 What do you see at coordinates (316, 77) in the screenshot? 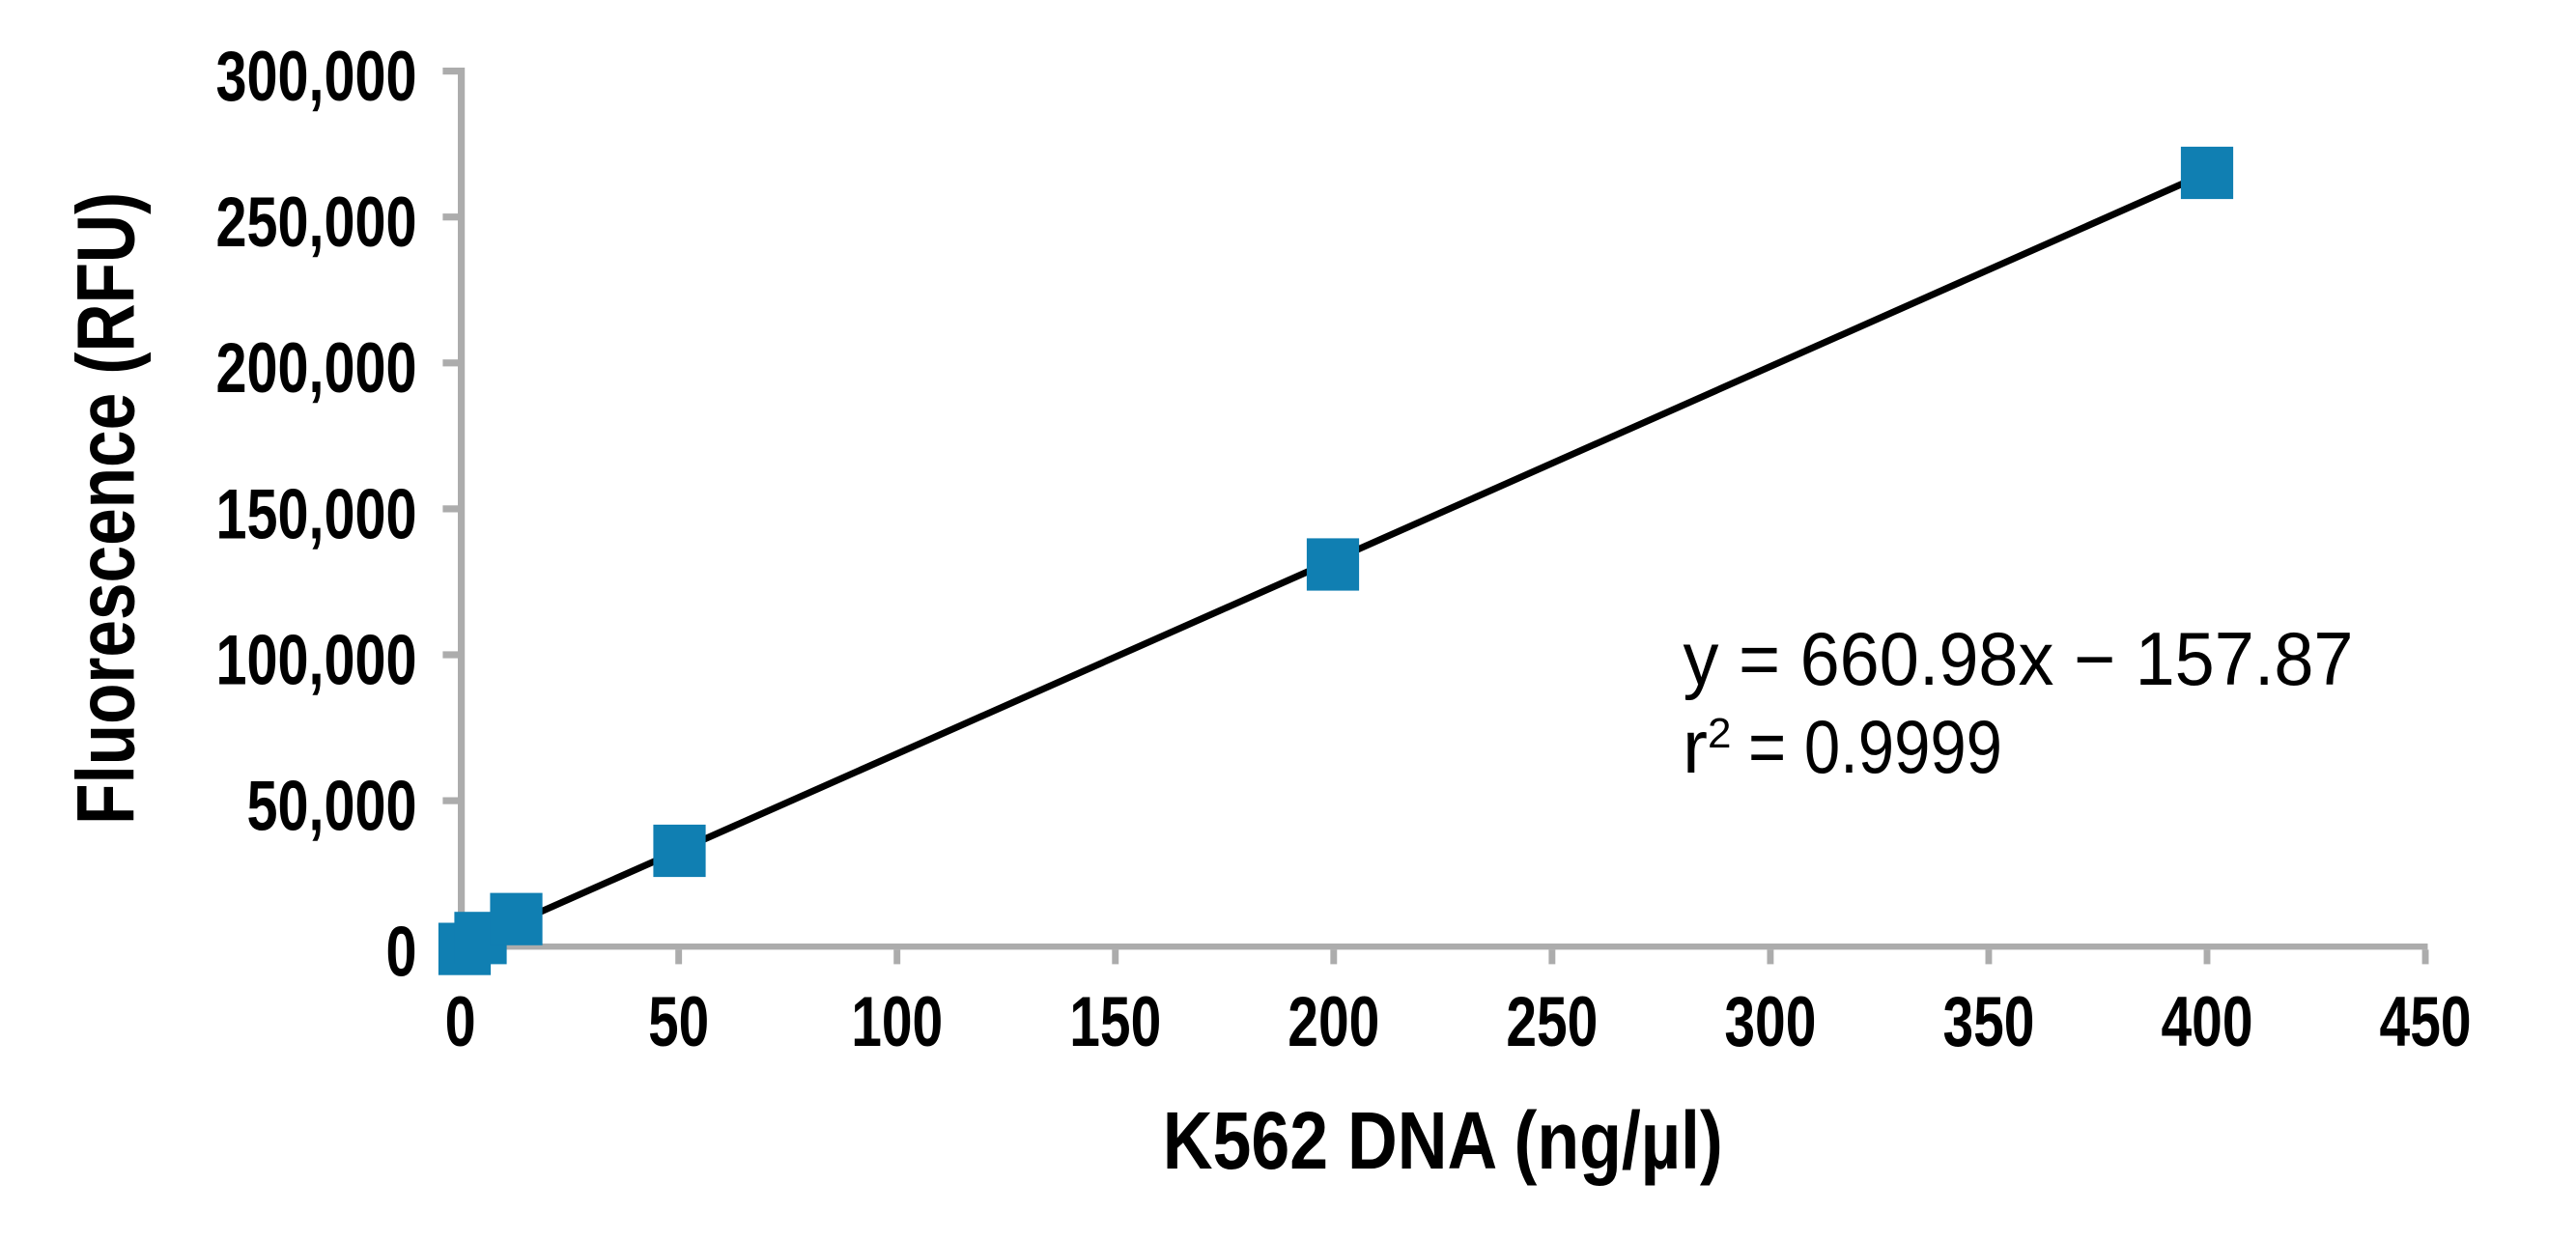
I see `svg-text: 300,000` at bounding box center [316, 77].